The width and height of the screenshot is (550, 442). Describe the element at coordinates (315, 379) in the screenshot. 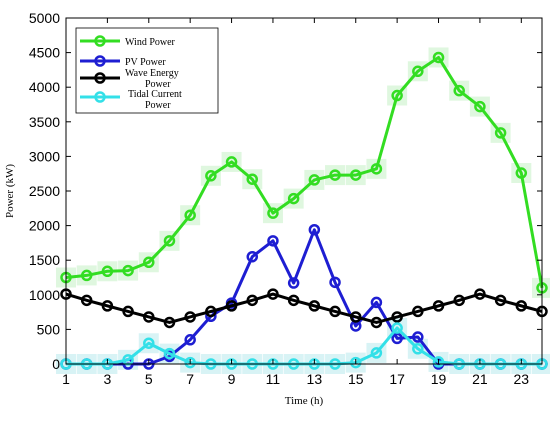

I see `x-tick-label: 13` at that location.